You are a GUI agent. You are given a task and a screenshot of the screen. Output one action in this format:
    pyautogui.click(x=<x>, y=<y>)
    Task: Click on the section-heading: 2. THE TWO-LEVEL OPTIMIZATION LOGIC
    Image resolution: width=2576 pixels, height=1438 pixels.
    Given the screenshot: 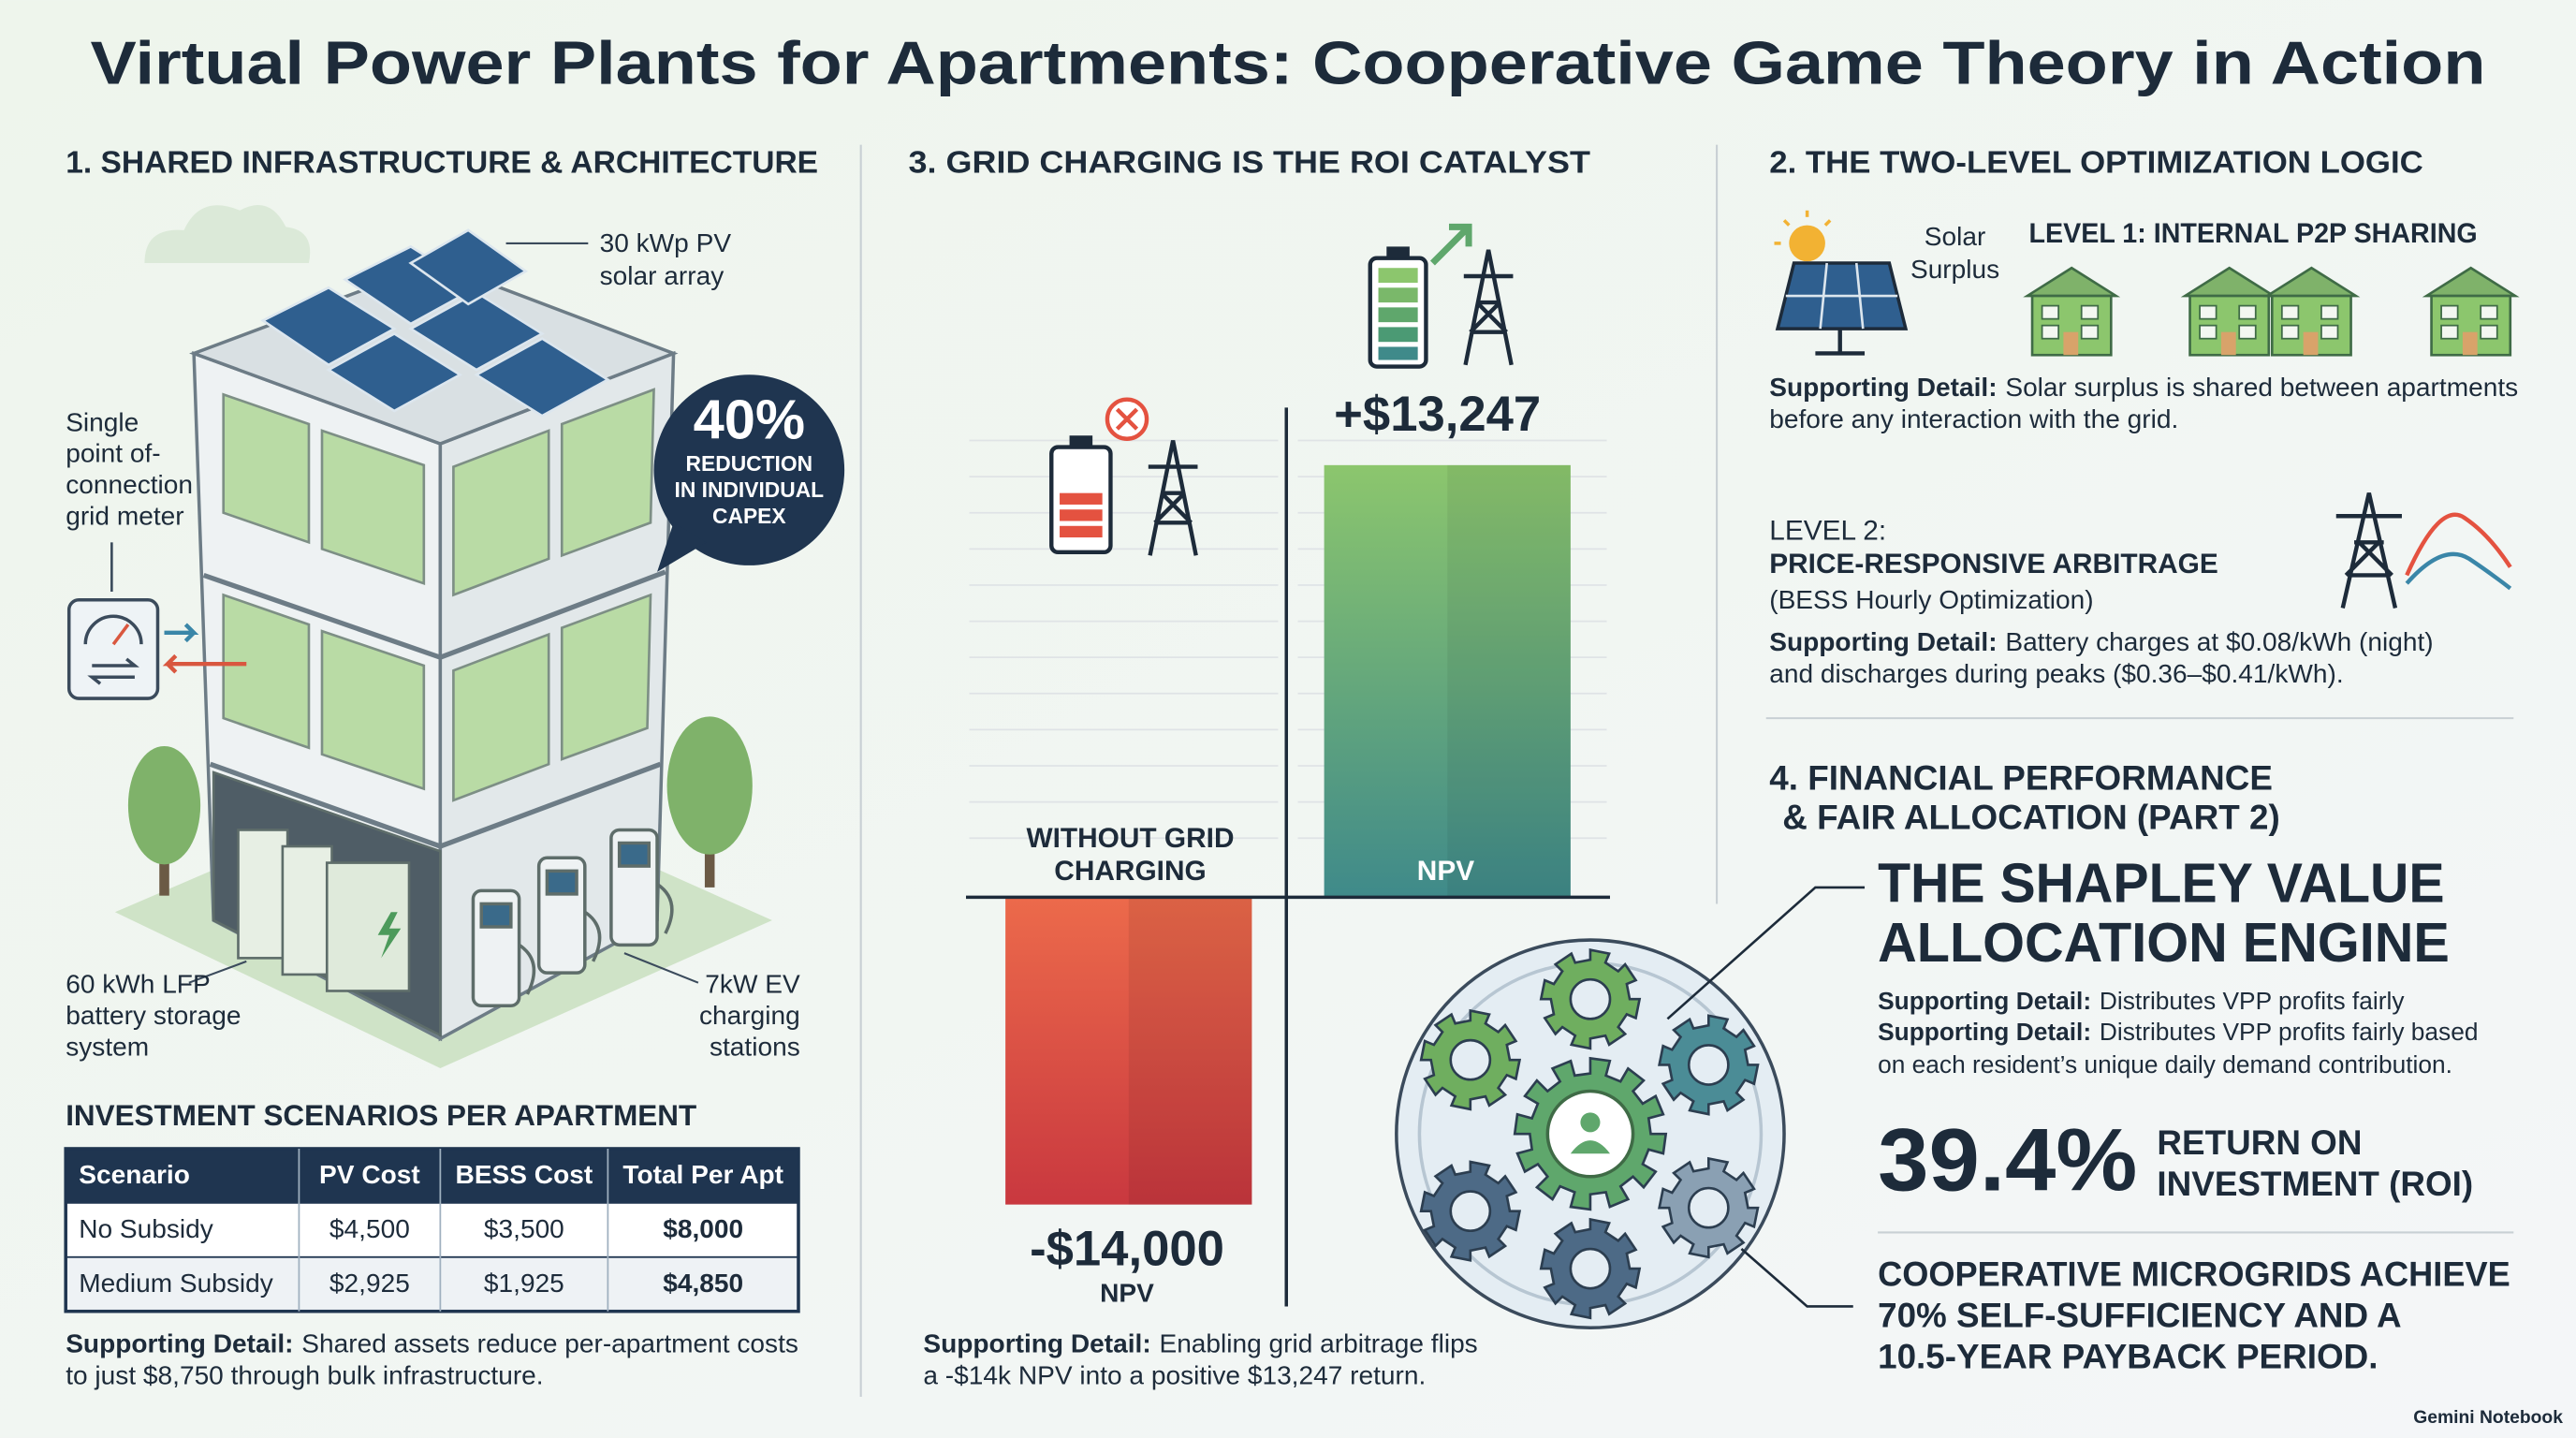 What is the action you would take?
    pyautogui.click(x=2096, y=162)
    